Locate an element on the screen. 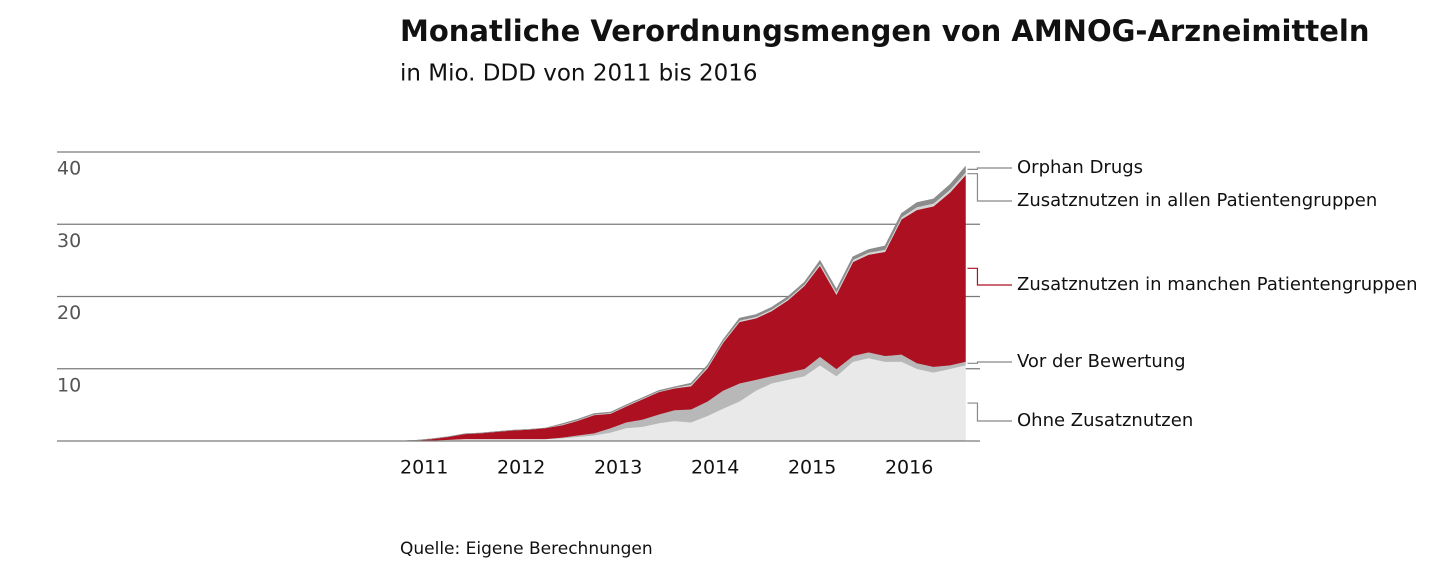 The height and width of the screenshot is (567, 1440). legend-label: Zusatznutzen in allen Patientengruppen is located at coordinates (1197, 200).